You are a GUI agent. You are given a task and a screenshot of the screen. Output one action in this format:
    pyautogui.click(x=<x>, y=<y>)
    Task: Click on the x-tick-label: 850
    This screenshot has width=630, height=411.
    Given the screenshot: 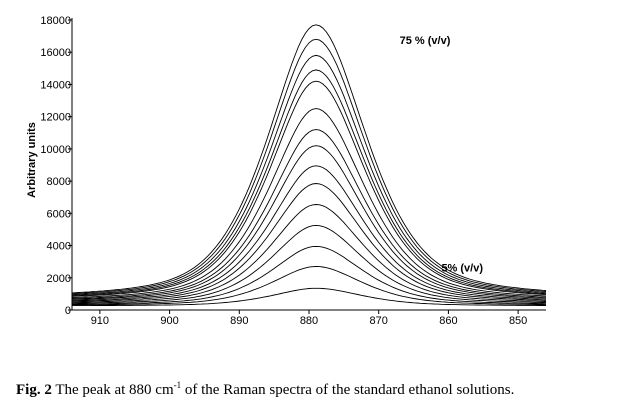 What is the action you would take?
    pyautogui.click(x=518, y=321)
    